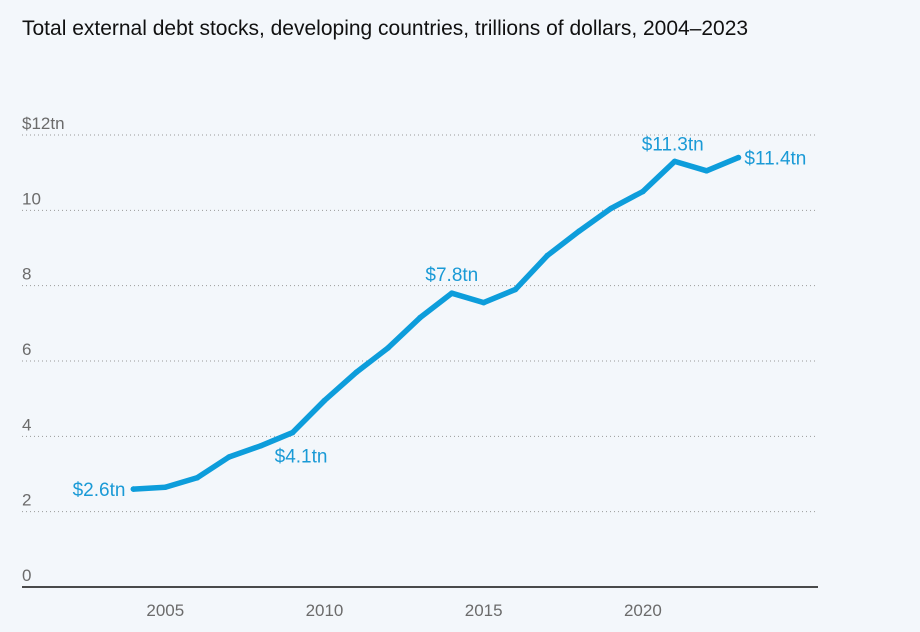 The width and height of the screenshot is (920, 632). What do you see at coordinates (451, 275) in the screenshot?
I see `data-label-2014: $7.8tn` at bounding box center [451, 275].